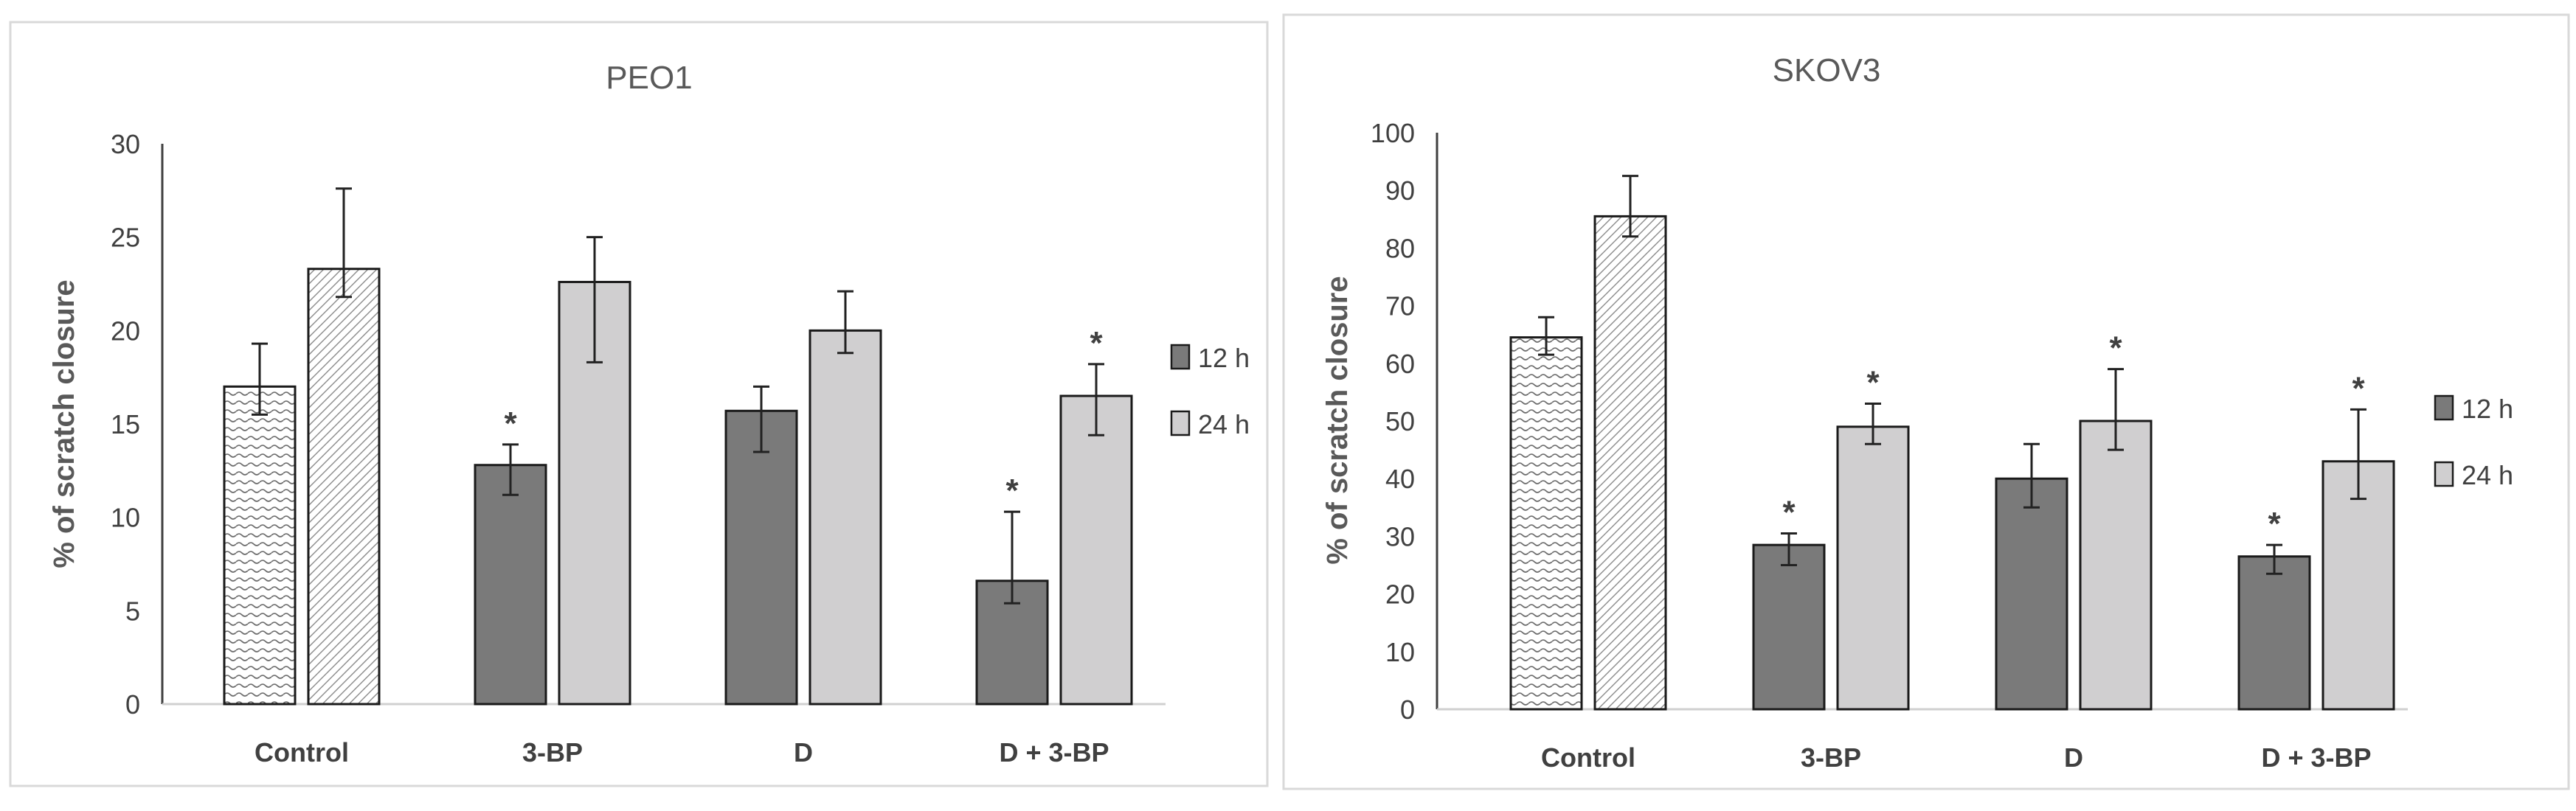  Describe the element at coordinates (1827, 70) in the screenshot. I see `chart-title: SKOV3` at that location.